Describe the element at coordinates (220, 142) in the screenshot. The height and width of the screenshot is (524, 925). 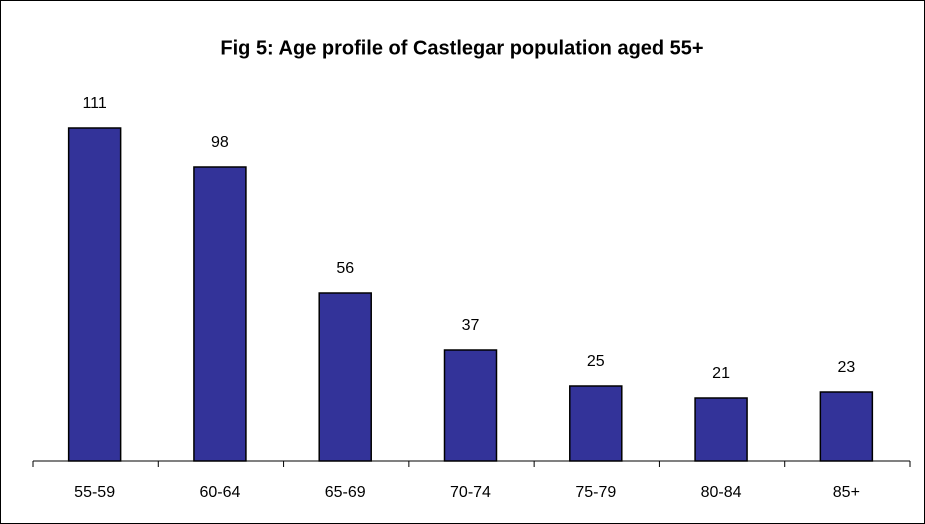
I see `data-label: 98` at that location.